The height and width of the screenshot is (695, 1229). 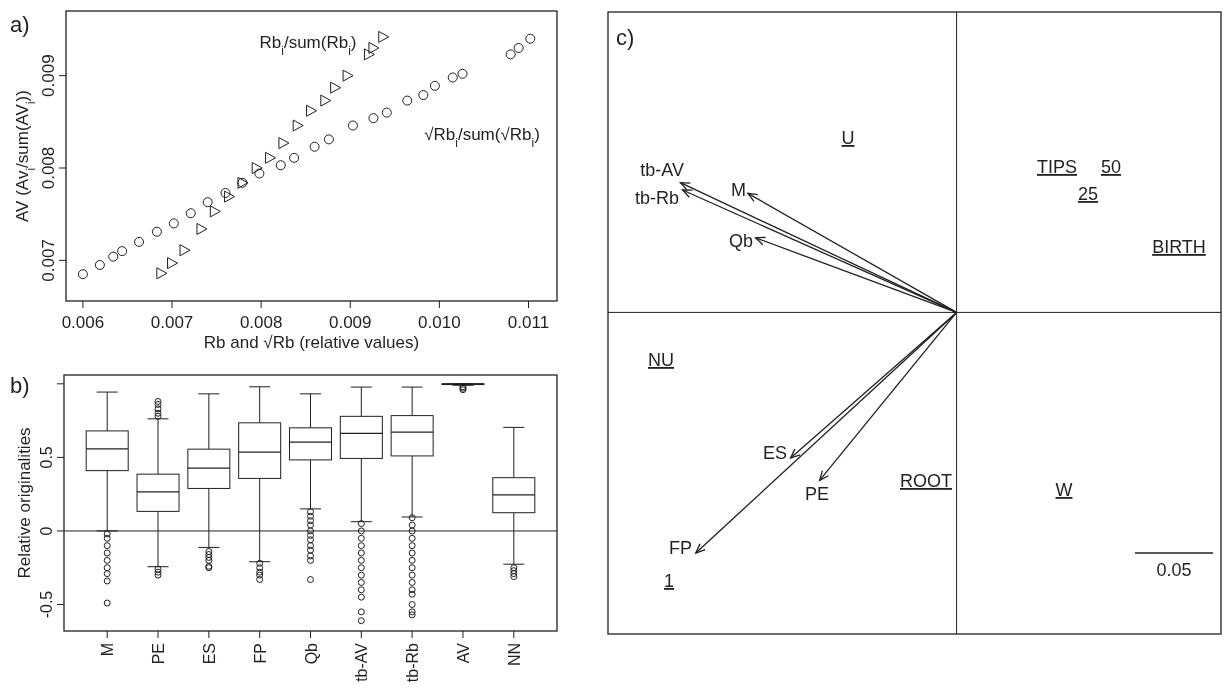 What do you see at coordinates (1088, 194) in the screenshot?
I see `text: 25` at bounding box center [1088, 194].